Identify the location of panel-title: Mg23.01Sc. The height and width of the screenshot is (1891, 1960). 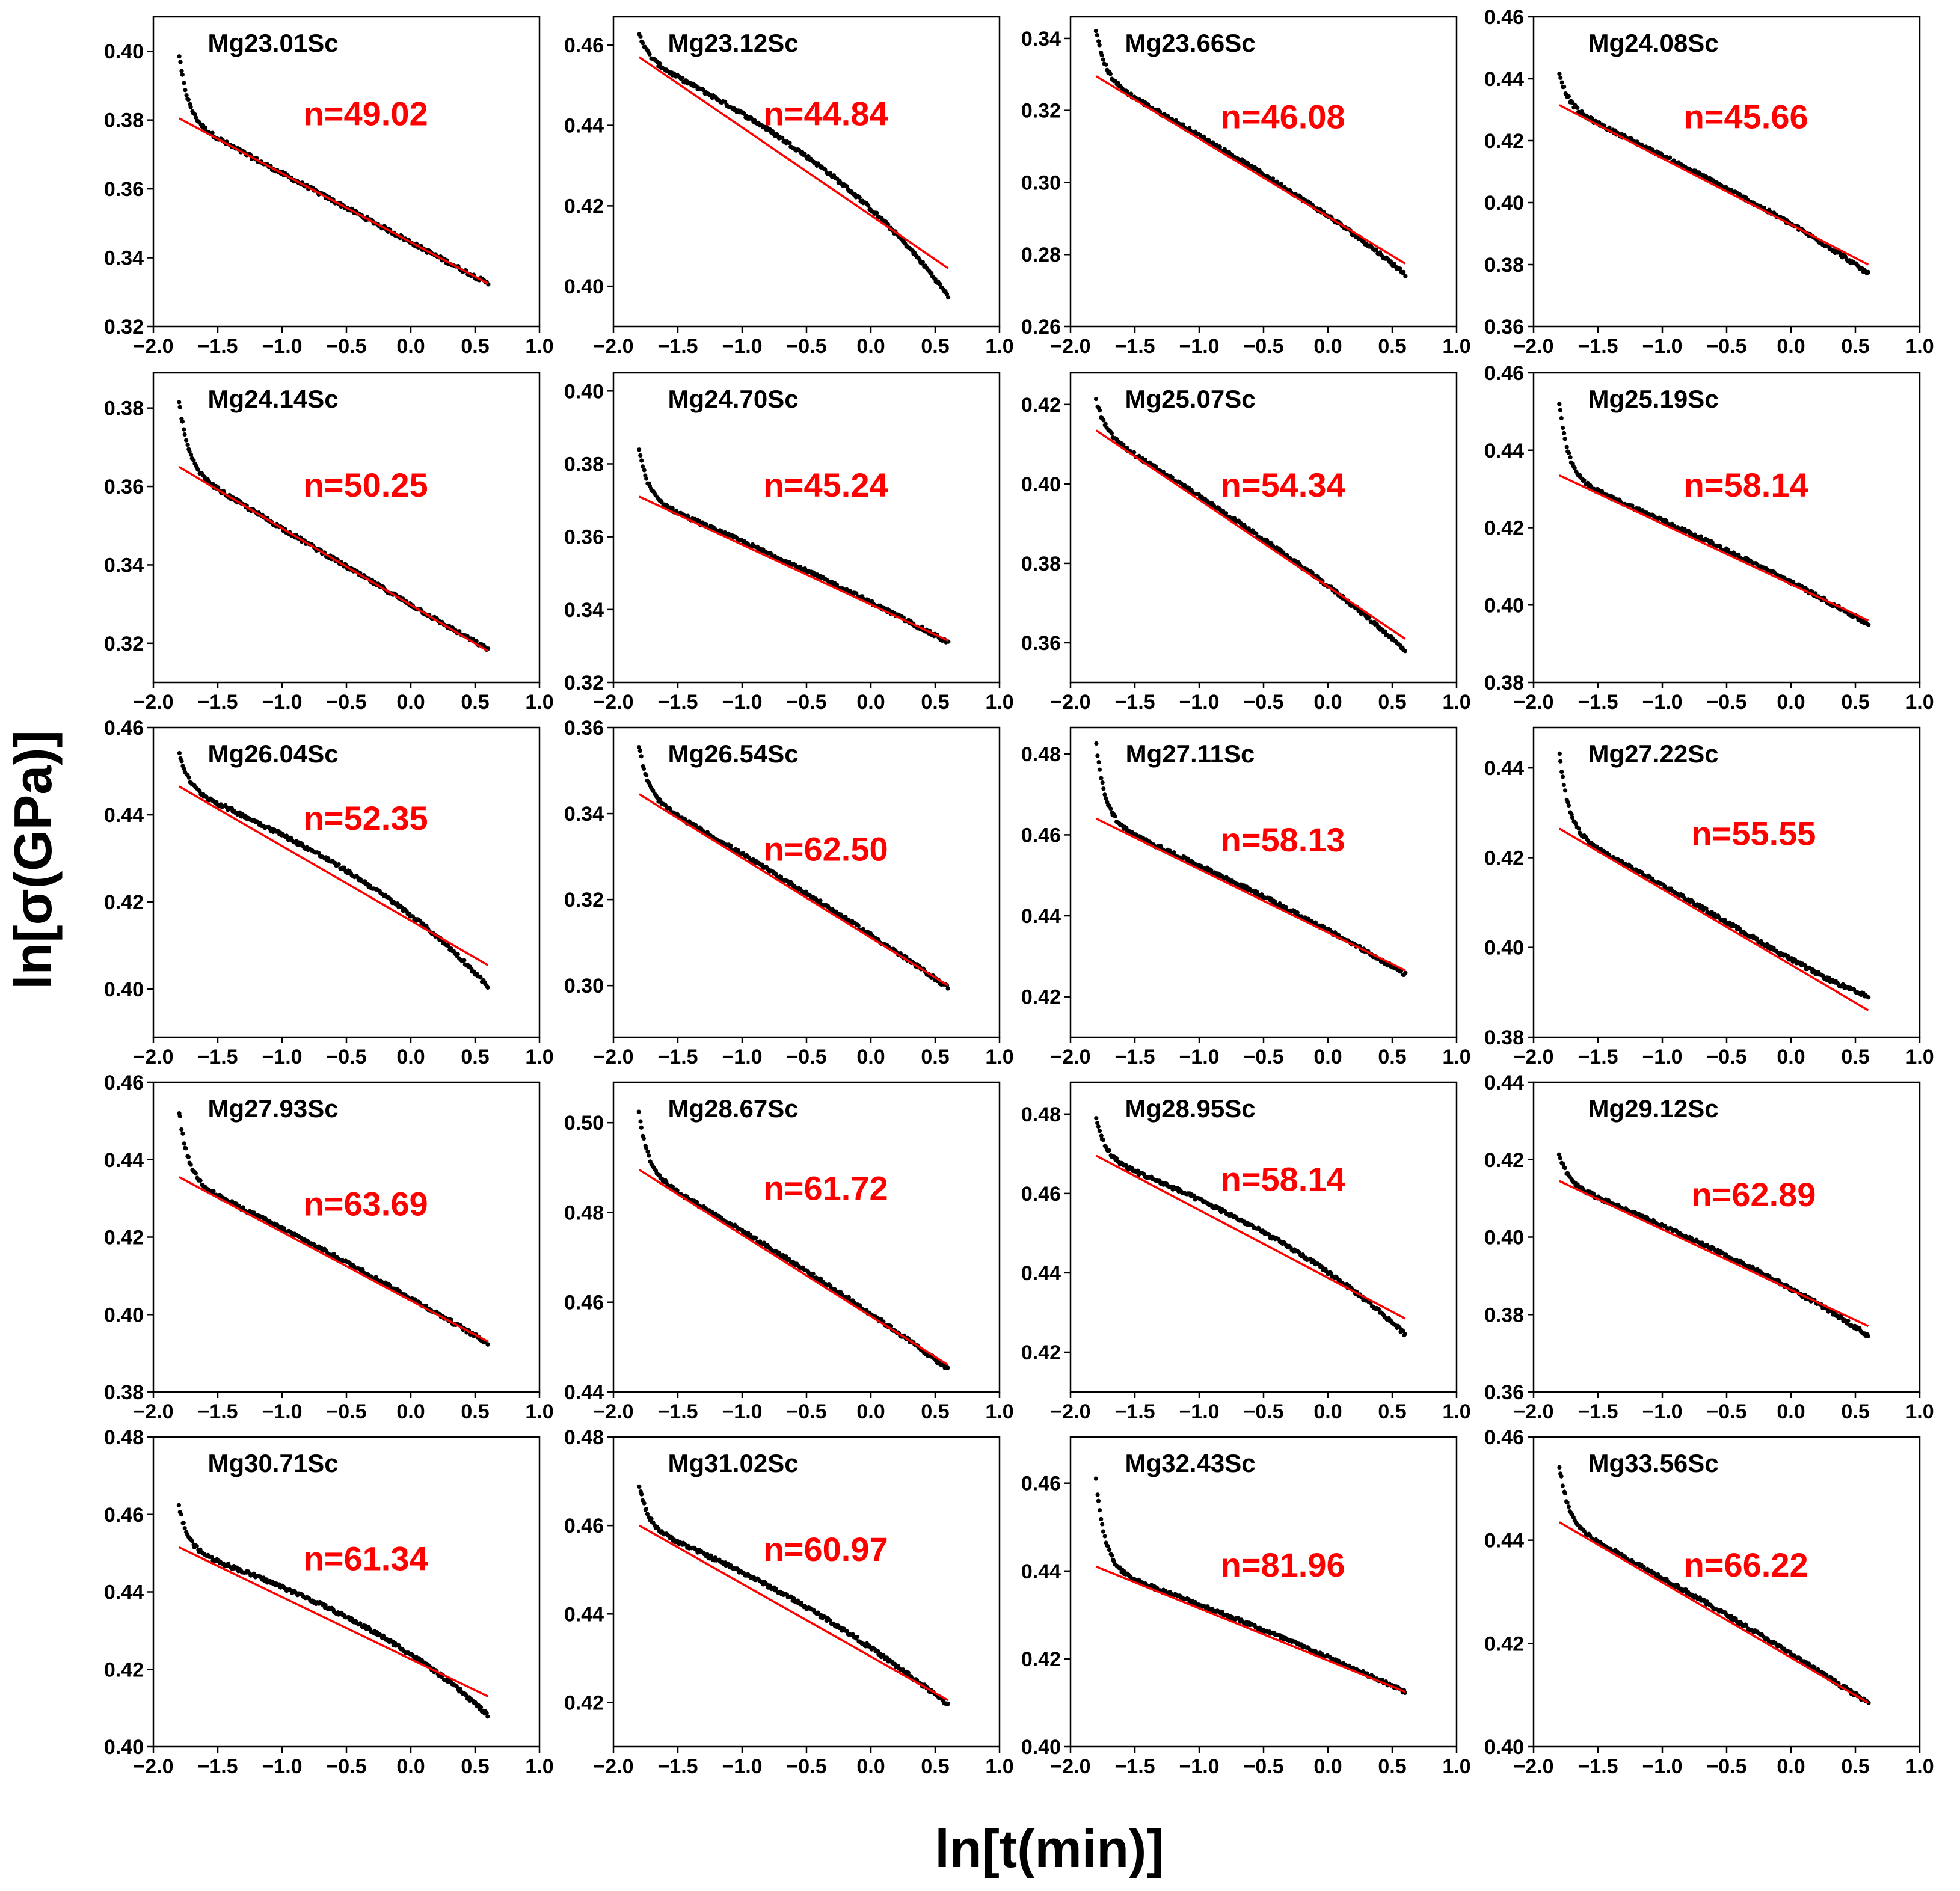
(272, 43).